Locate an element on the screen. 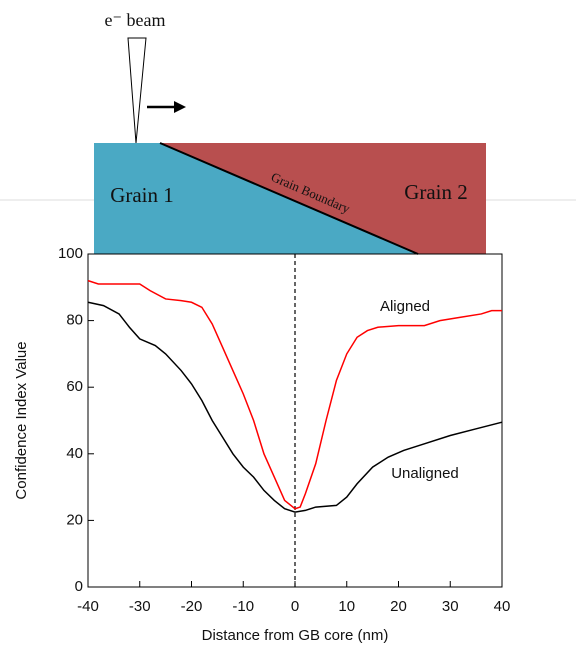 This screenshot has width=576, height=648. grain-label: Grain 1 is located at coordinates (142, 195).